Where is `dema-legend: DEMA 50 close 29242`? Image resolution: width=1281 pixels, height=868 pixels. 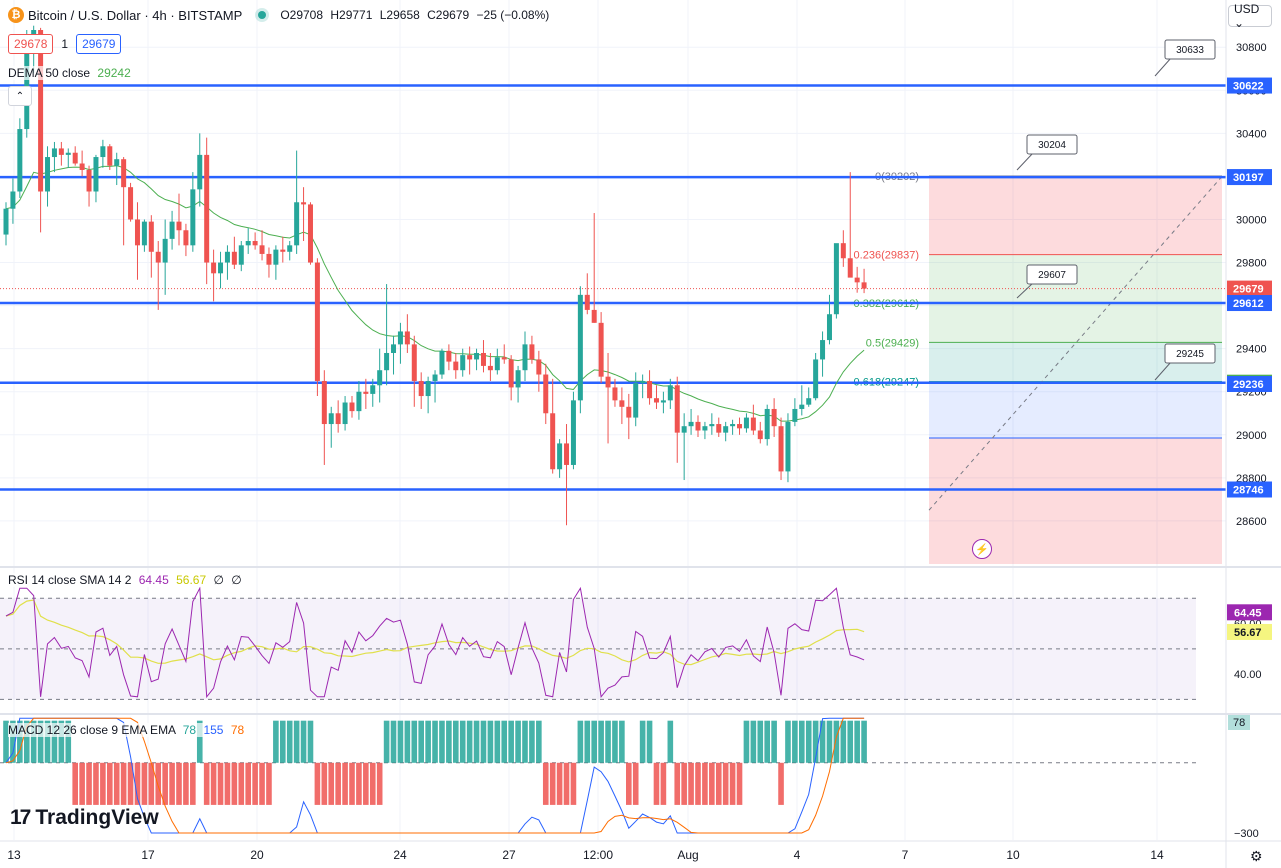
dema-legend: DEMA 50 close 29242 is located at coordinates (69, 73).